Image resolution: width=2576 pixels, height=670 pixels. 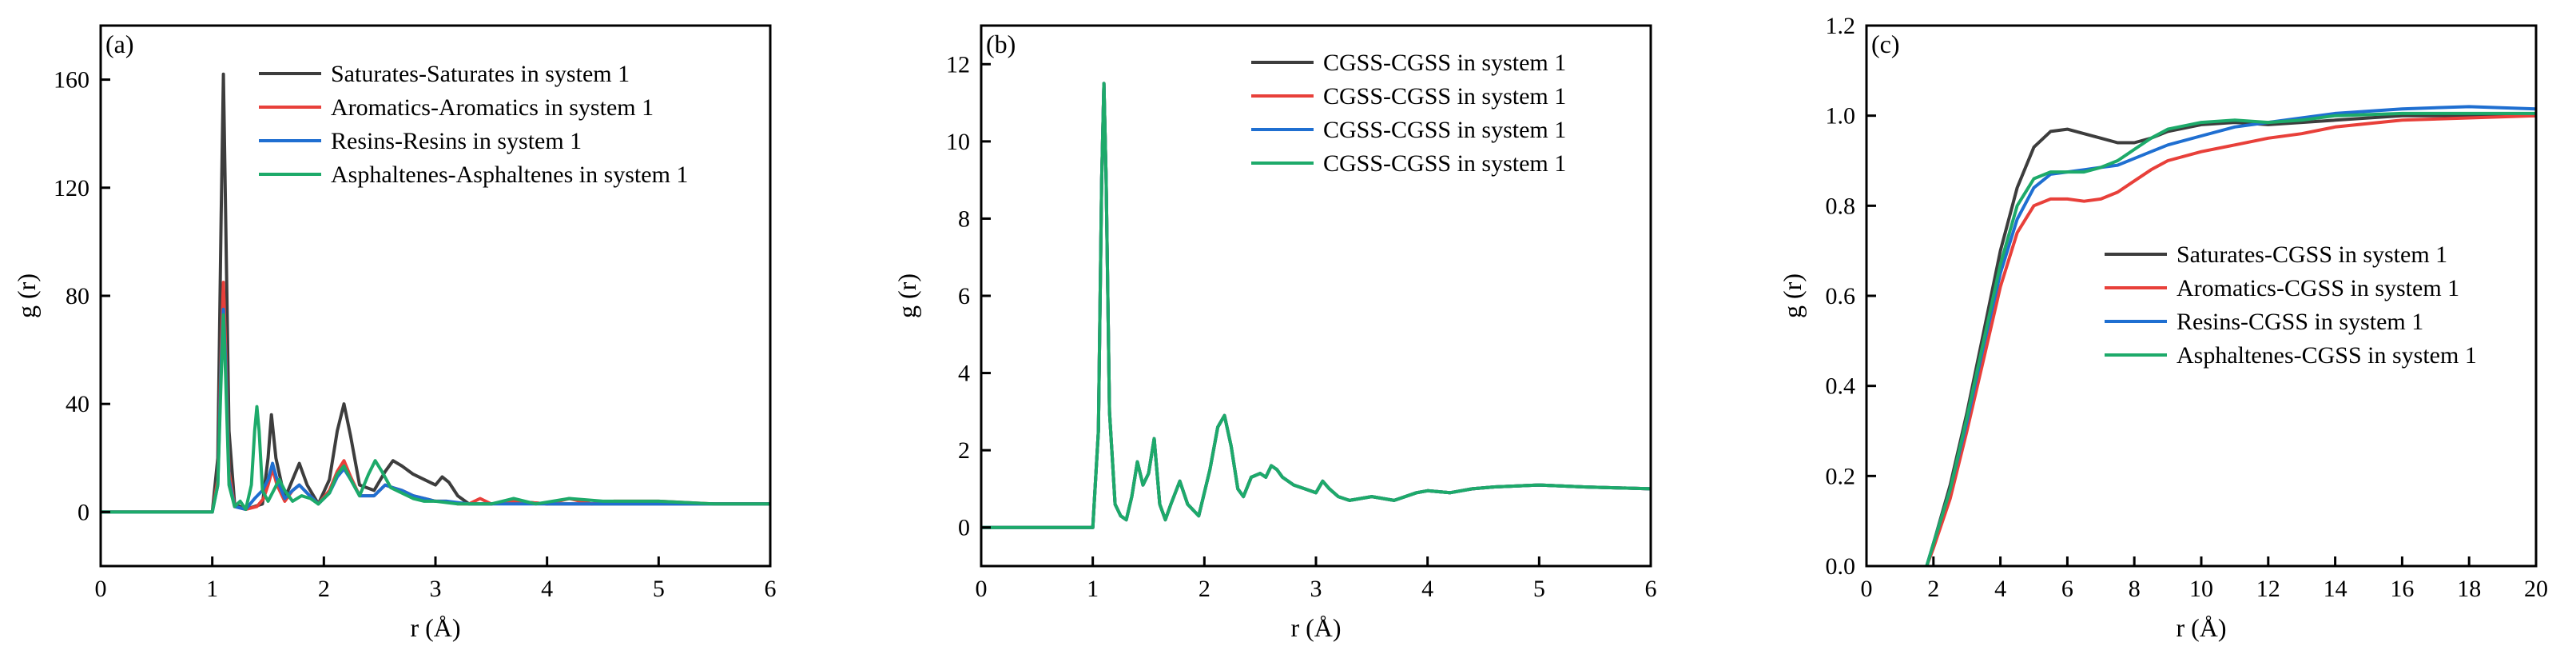 I want to click on y-tick-label: 0.2, so click(x=1841, y=476).